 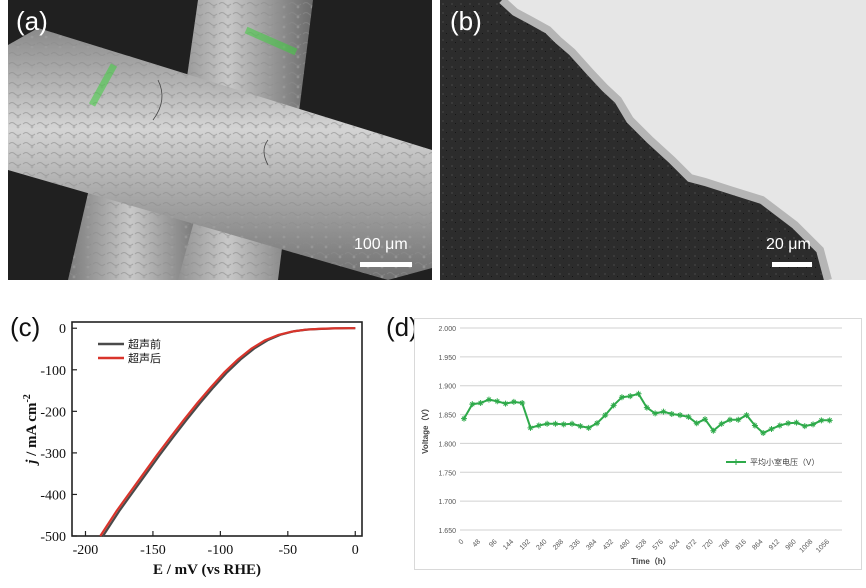 I want to click on y-tick-label: 1.900, so click(x=447, y=387).